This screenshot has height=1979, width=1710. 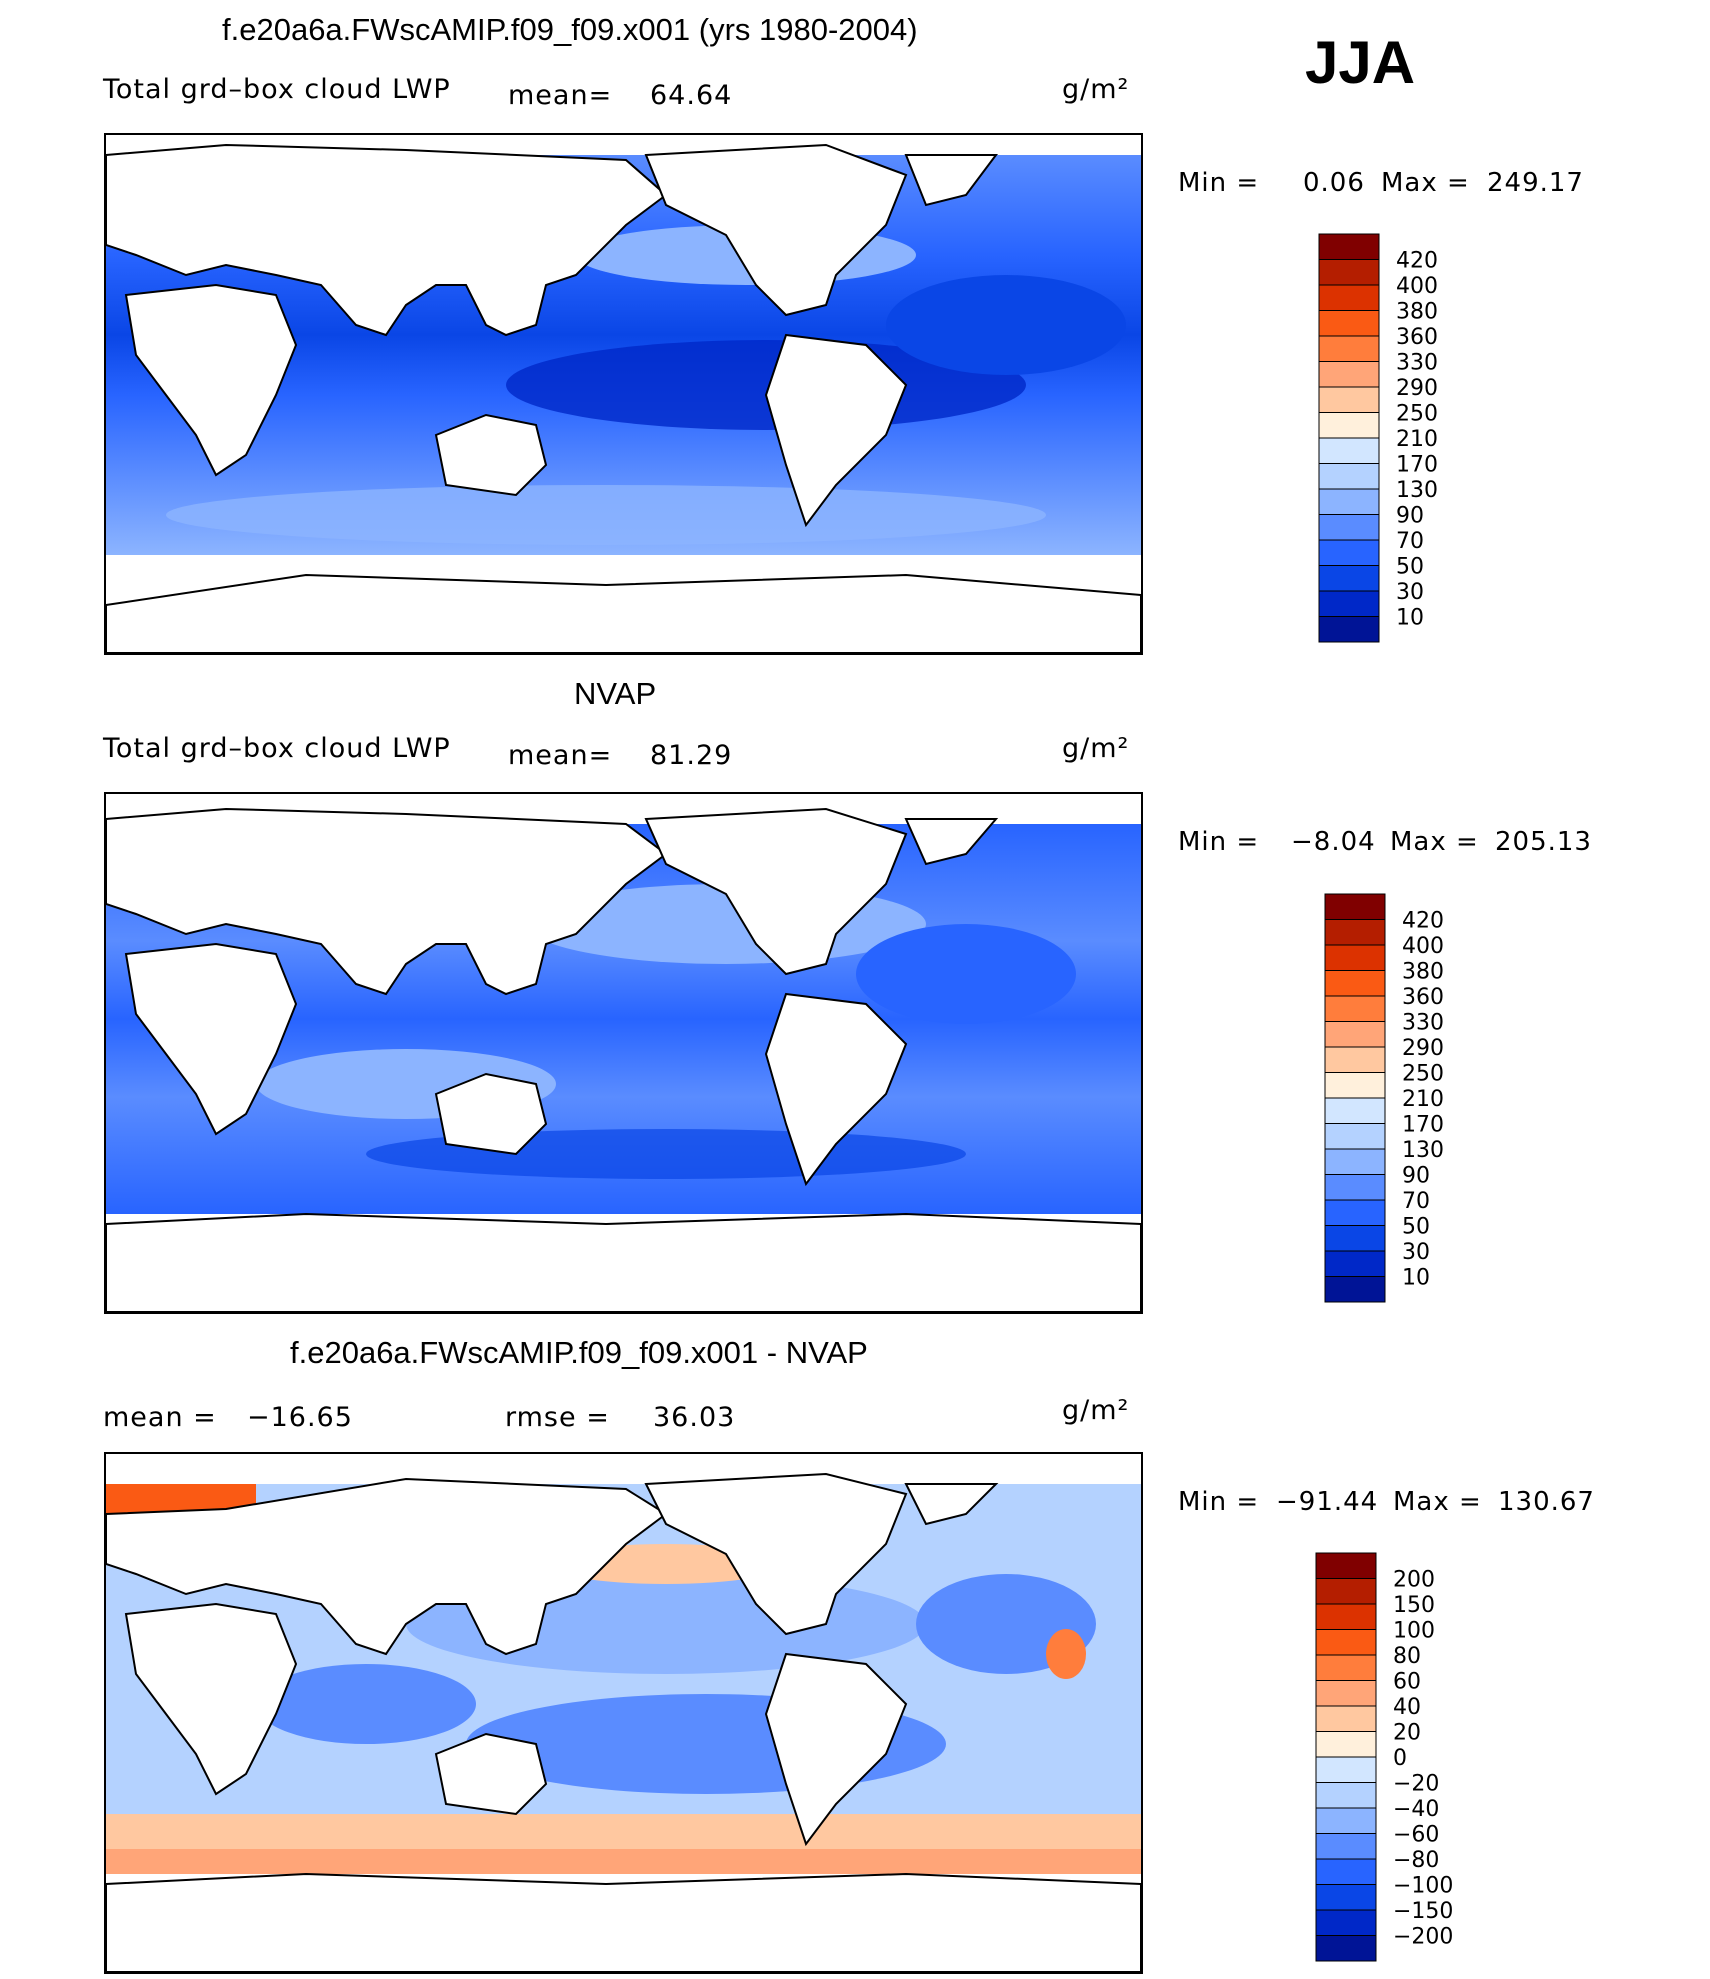 I want to click on panel-1-min-value: 0.06, so click(x=1334, y=183).